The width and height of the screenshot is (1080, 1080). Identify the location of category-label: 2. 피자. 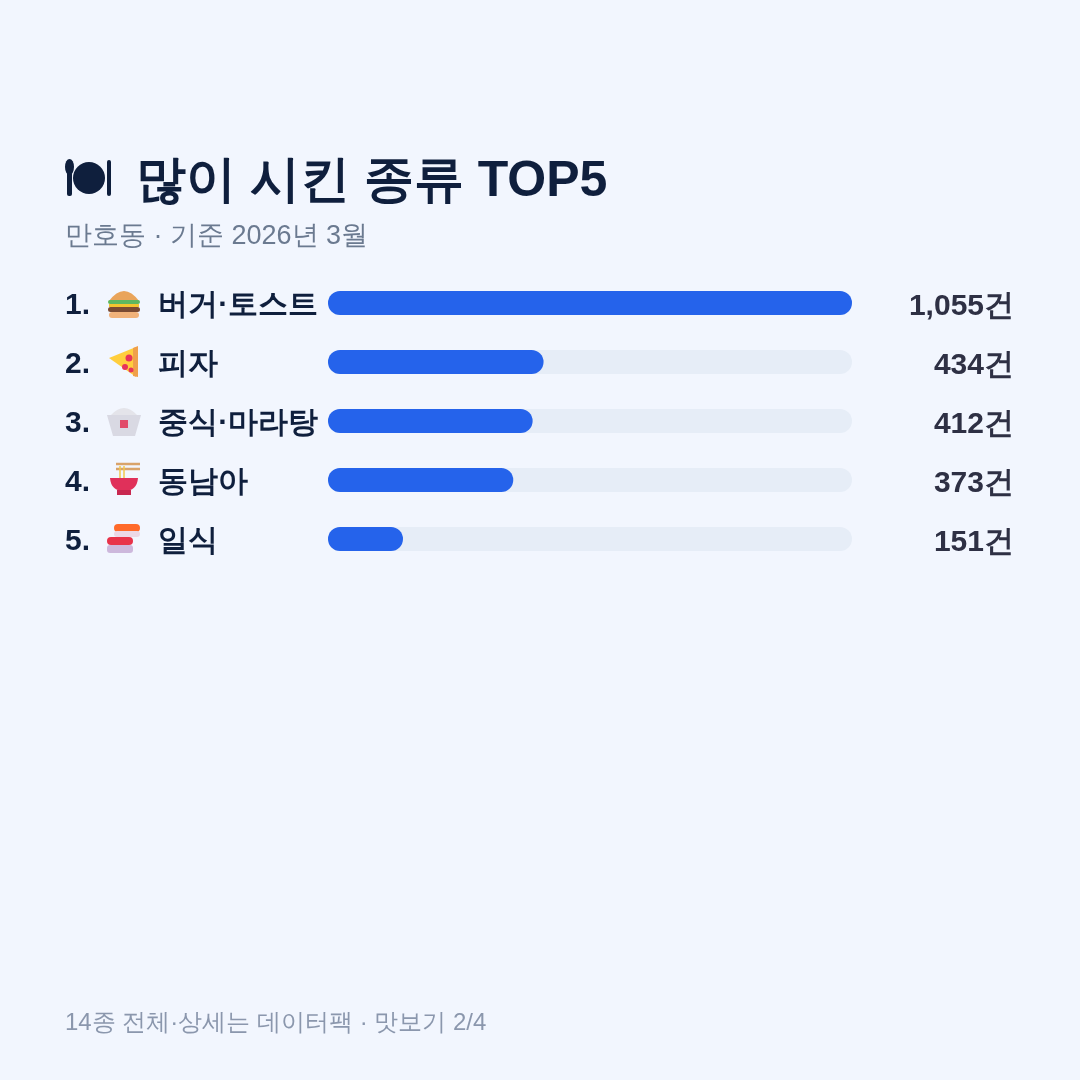
(142, 362).